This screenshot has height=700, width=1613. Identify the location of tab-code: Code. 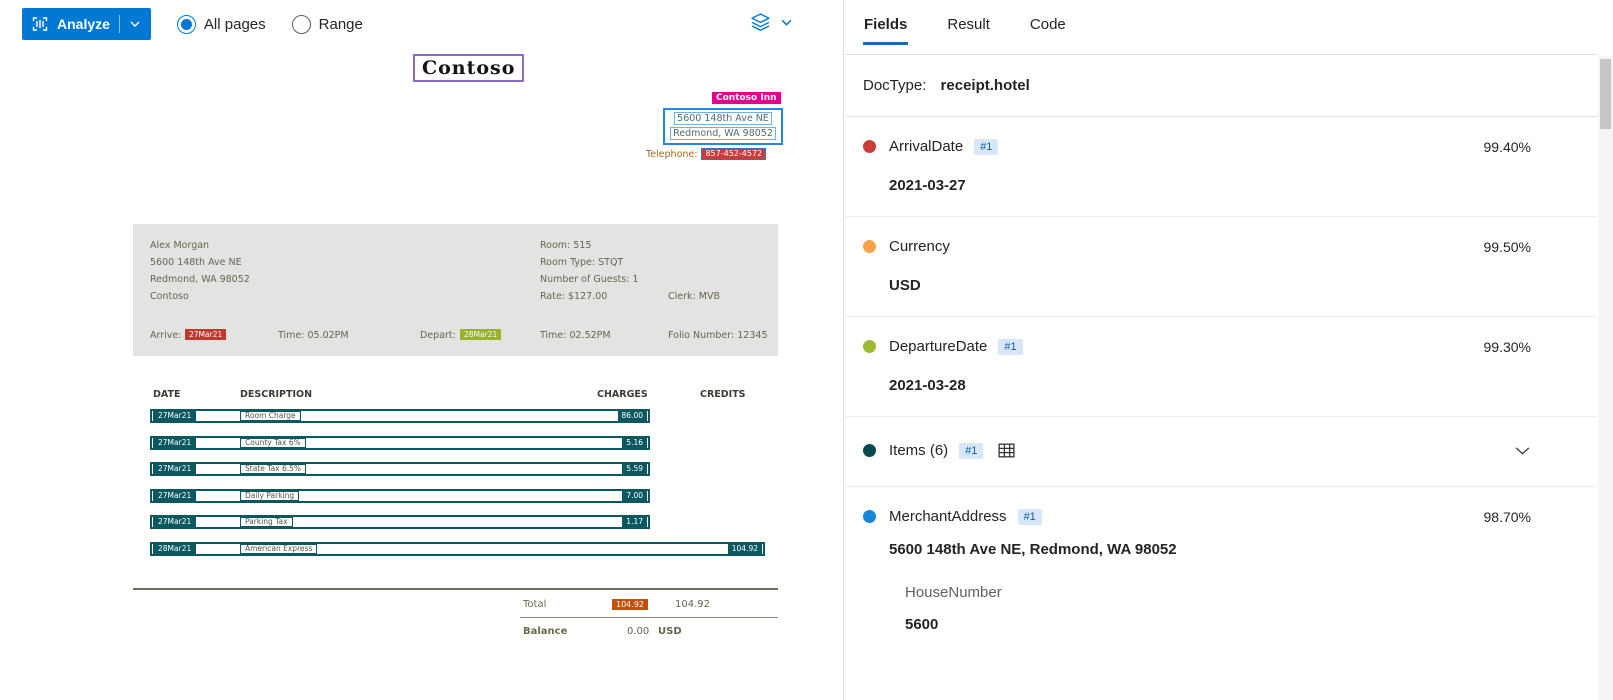
(1047, 24).